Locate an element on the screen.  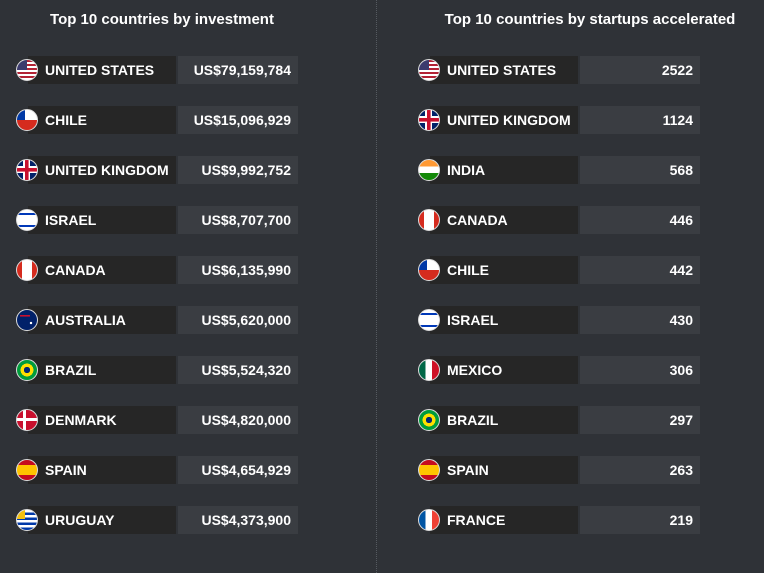
ranking-row: INDIA 568 is located at coordinates (559, 170).